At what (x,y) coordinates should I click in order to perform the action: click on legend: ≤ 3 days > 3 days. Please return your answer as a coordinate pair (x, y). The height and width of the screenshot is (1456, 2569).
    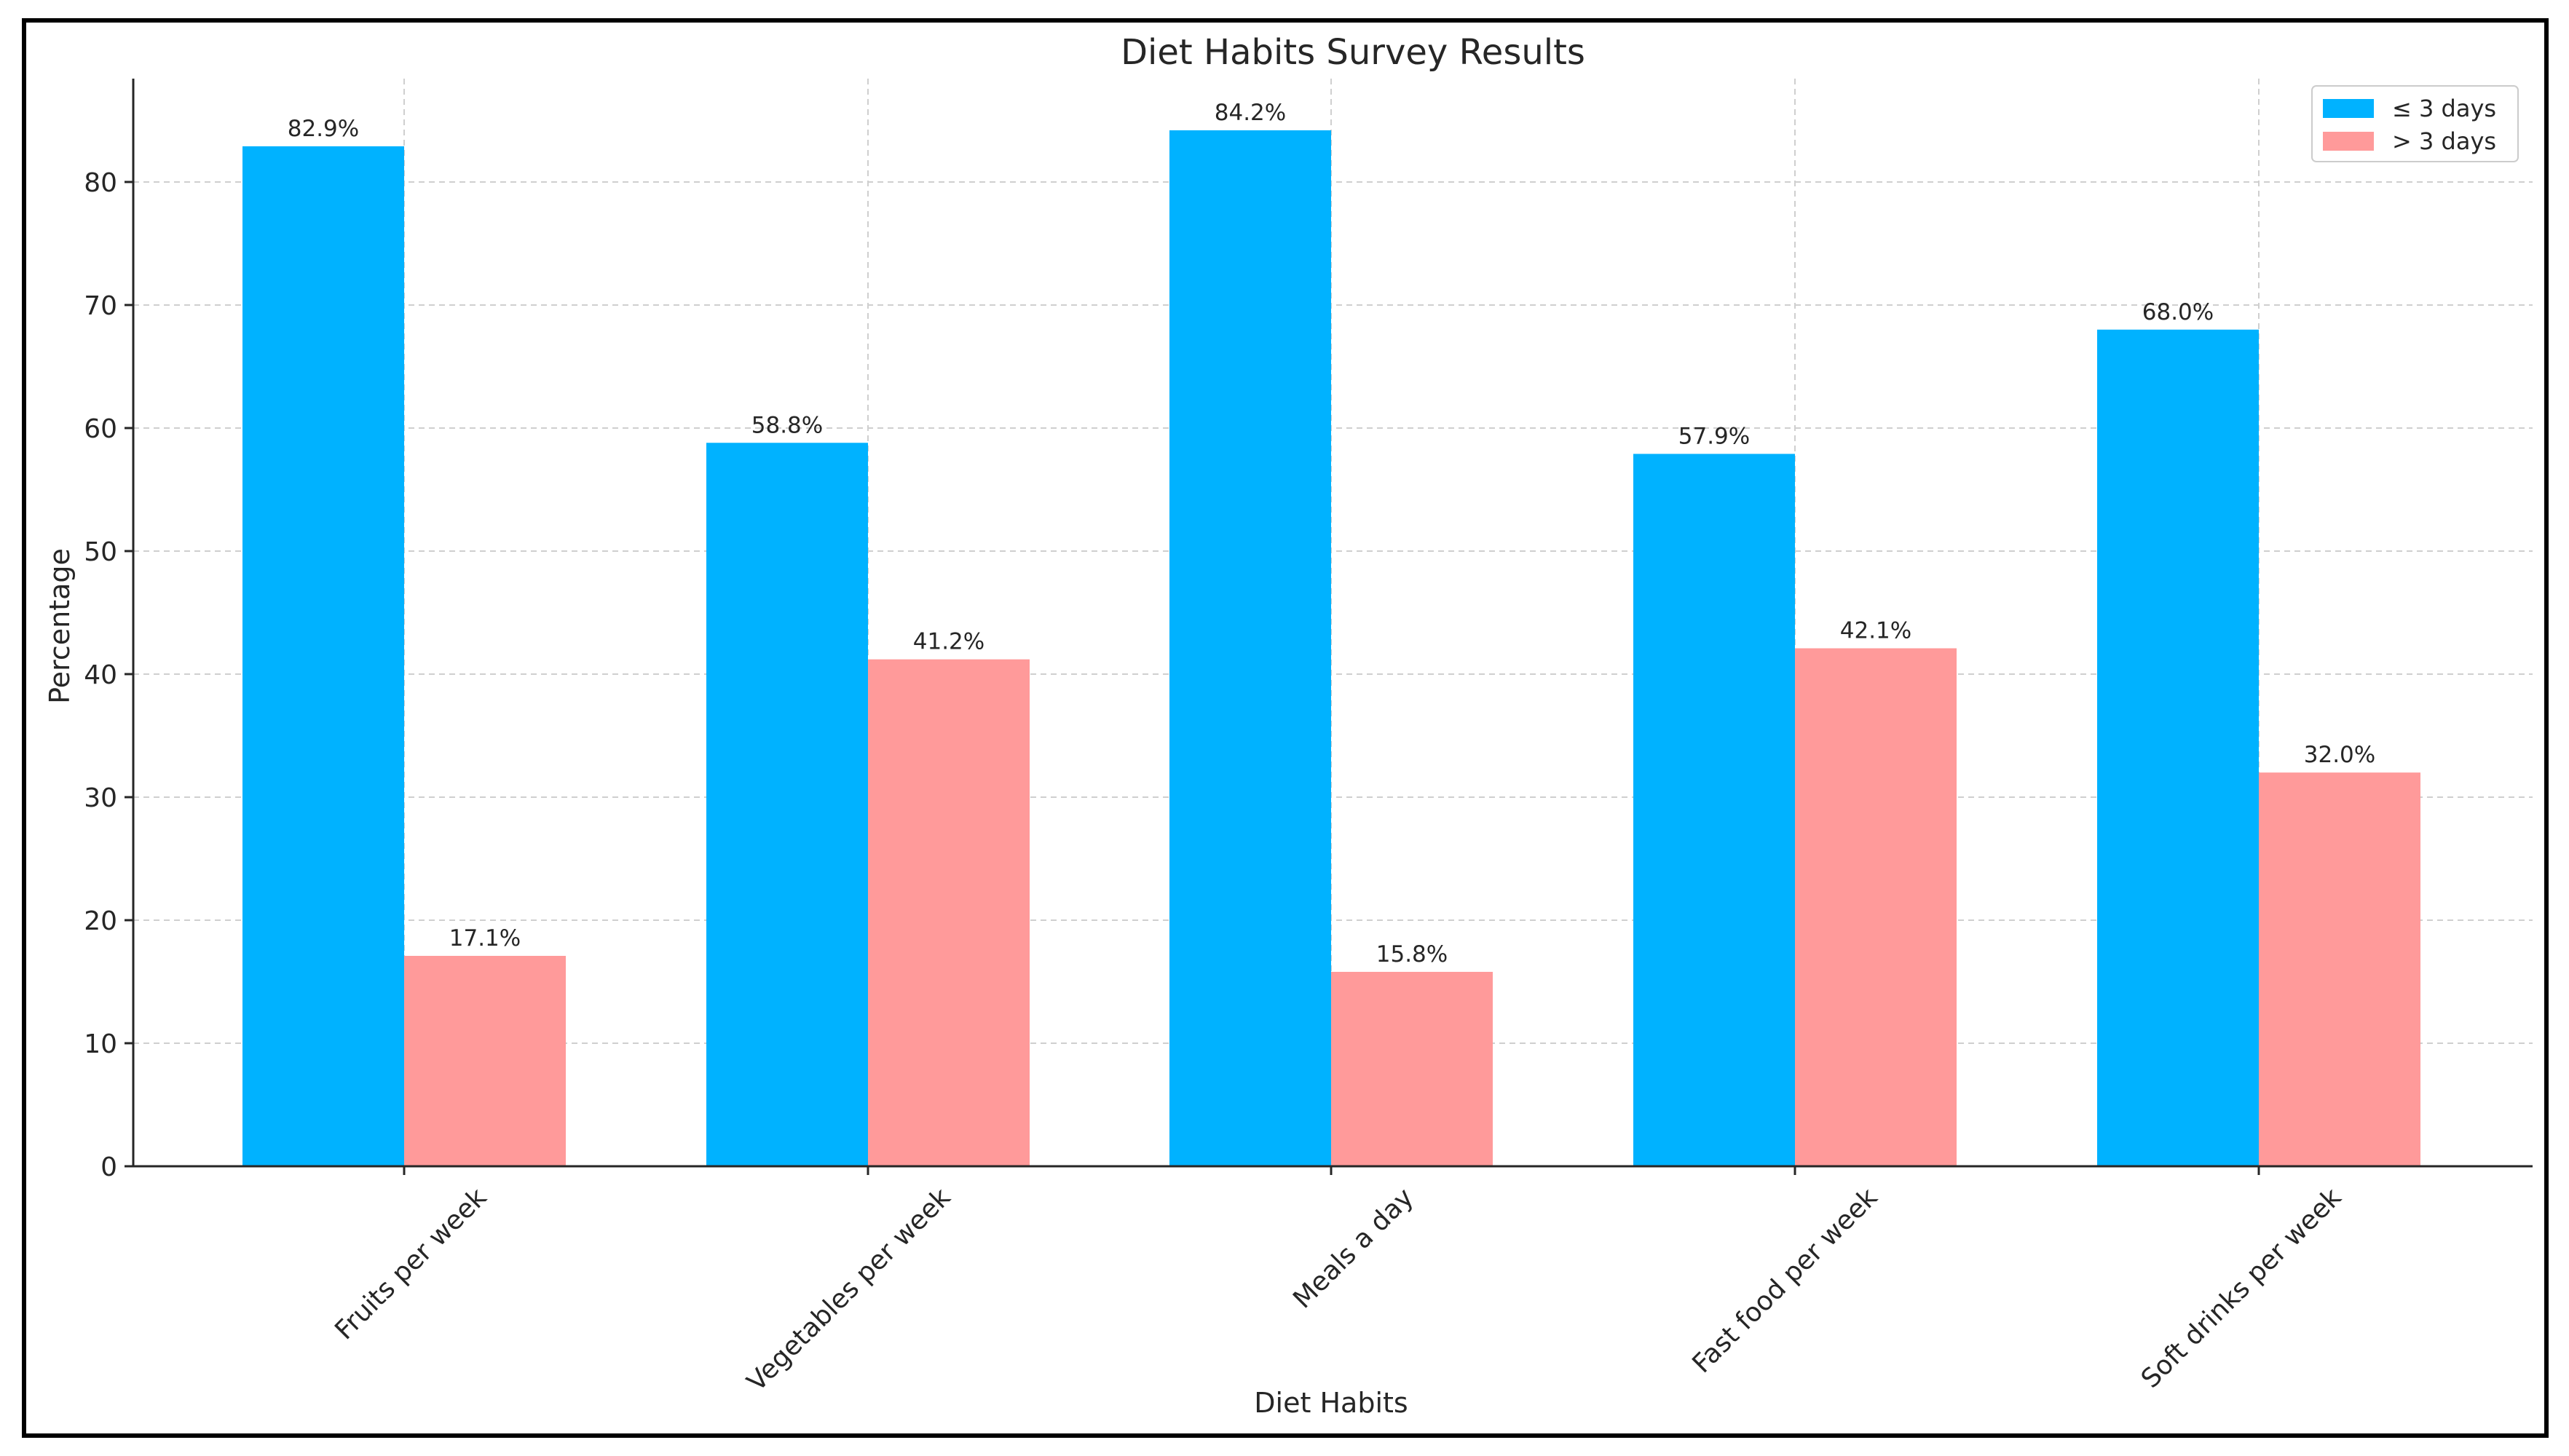
    Looking at the image, I should click on (2415, 123).